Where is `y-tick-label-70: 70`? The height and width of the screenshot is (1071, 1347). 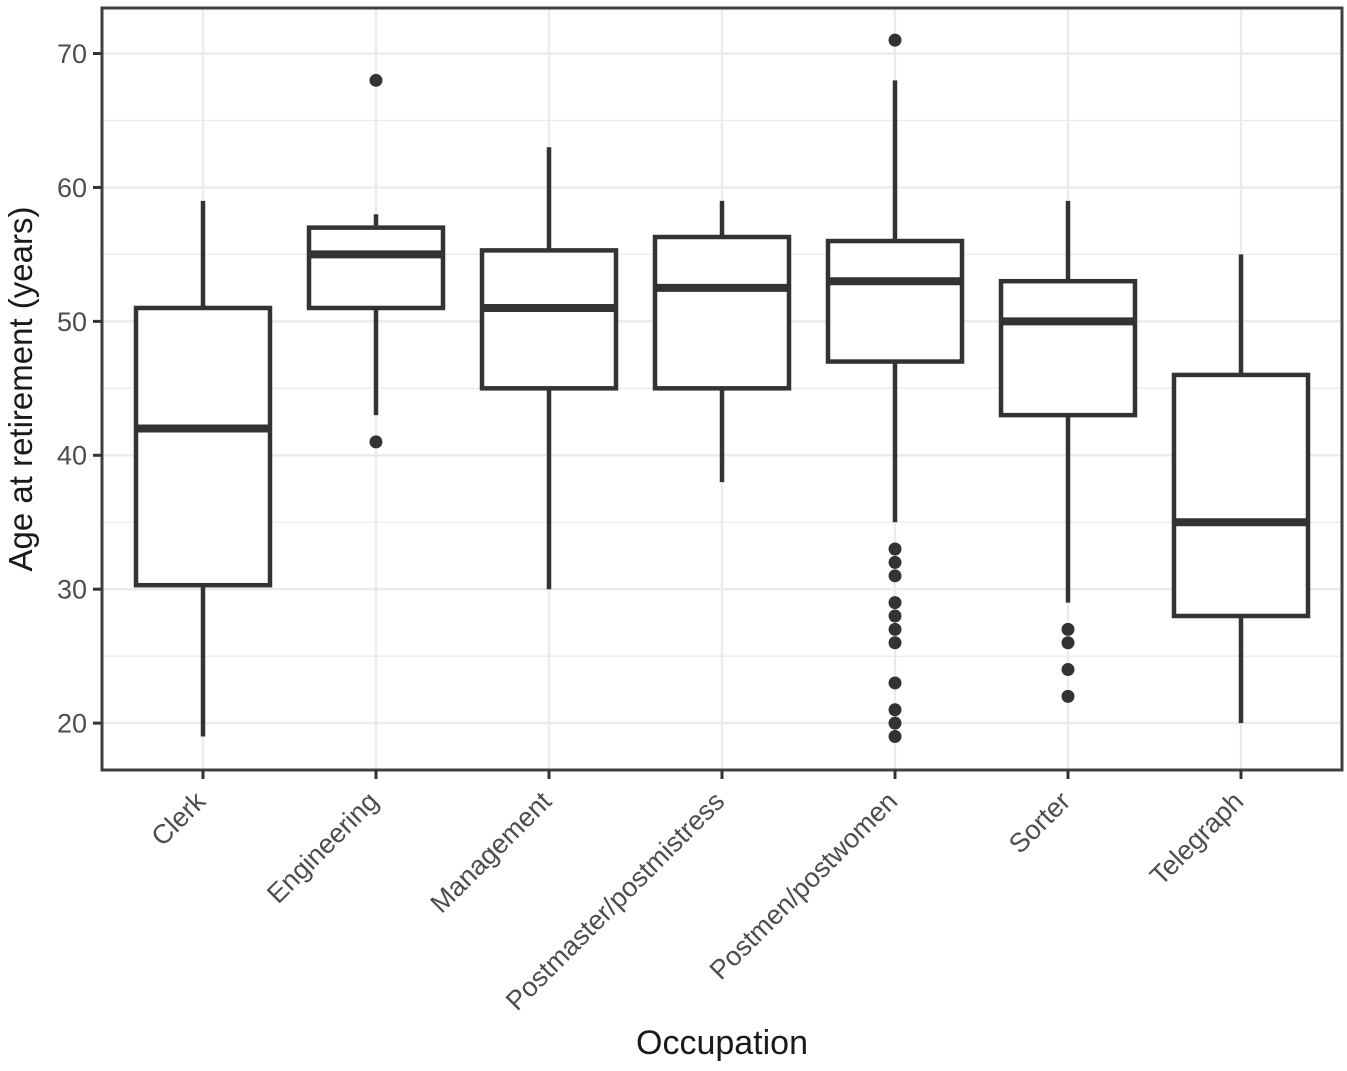
y-tick-label-70: 70 is located at coordinates (72, 54).